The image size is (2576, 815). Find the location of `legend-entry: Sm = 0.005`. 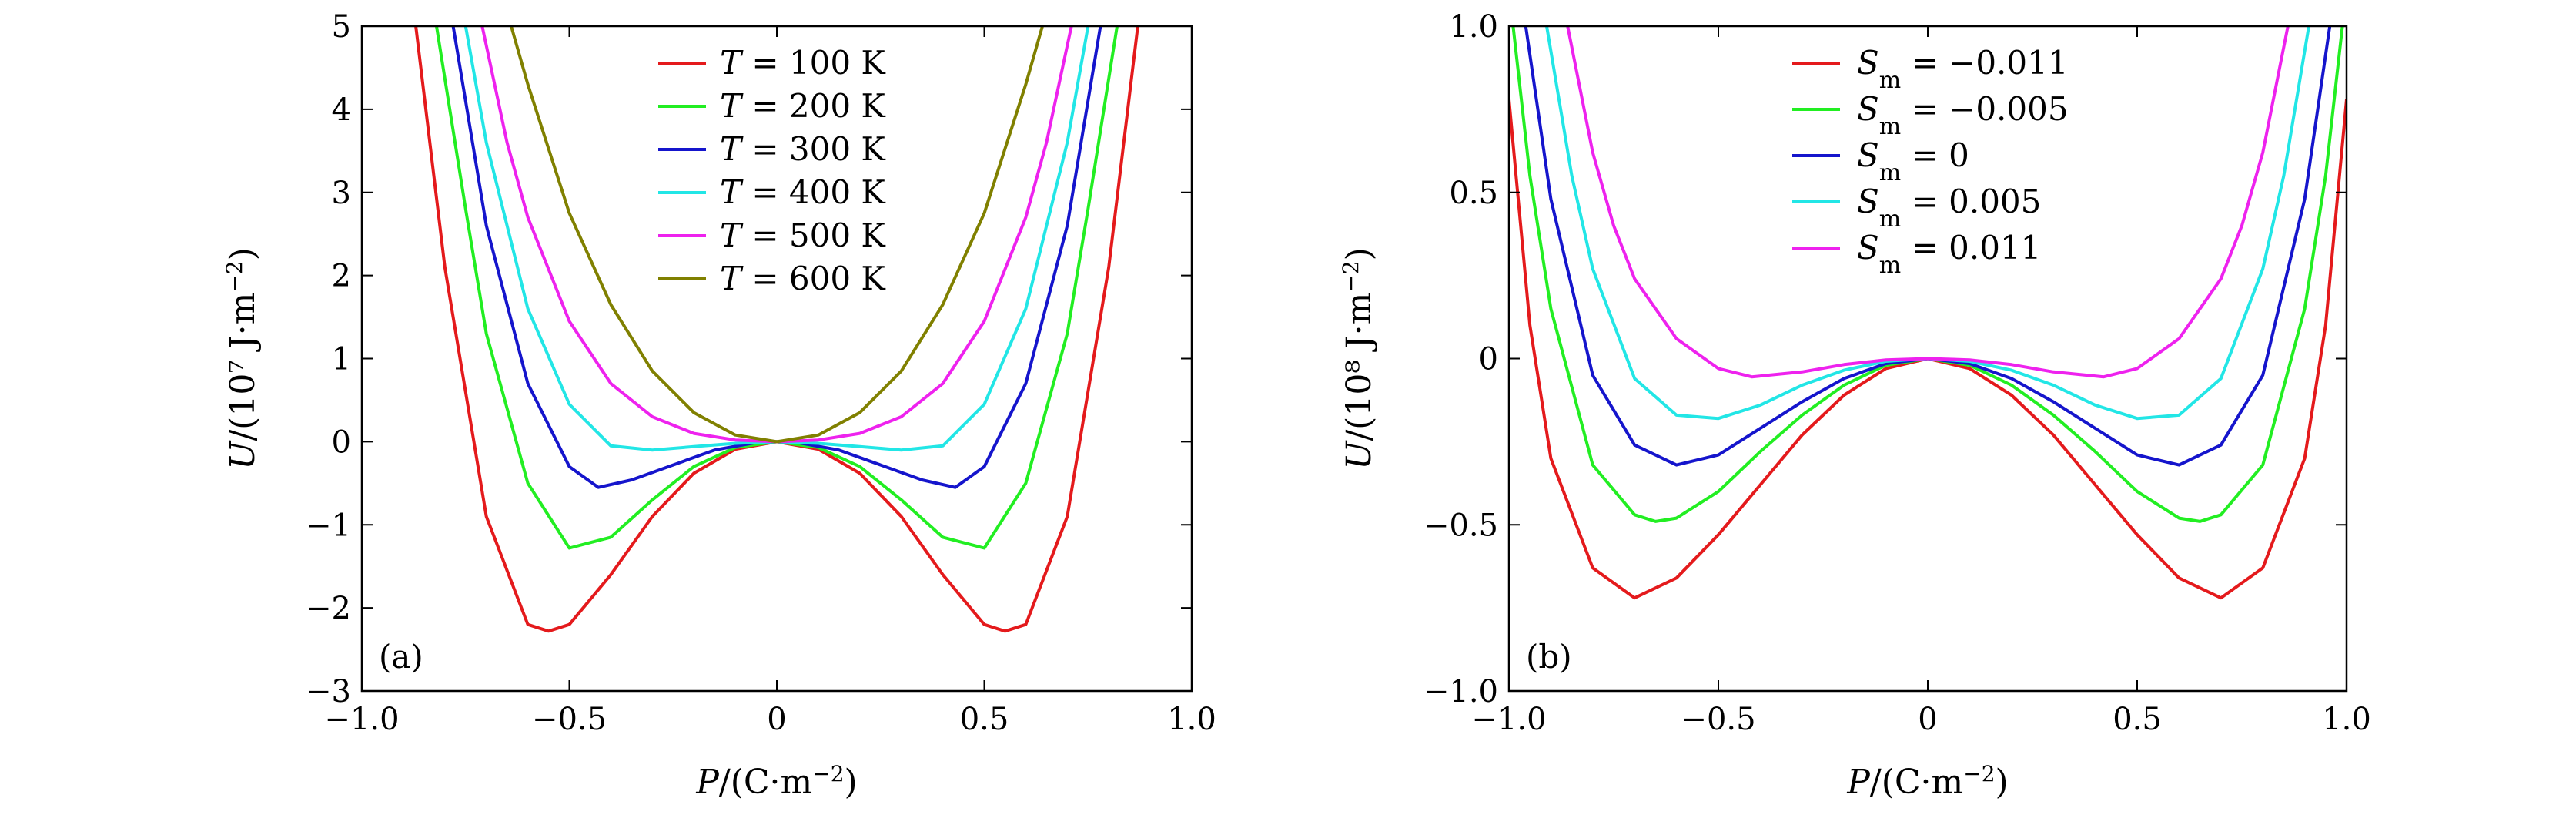

legend-entry: Sm = 0.005 is located at coordinates (1949, 208).